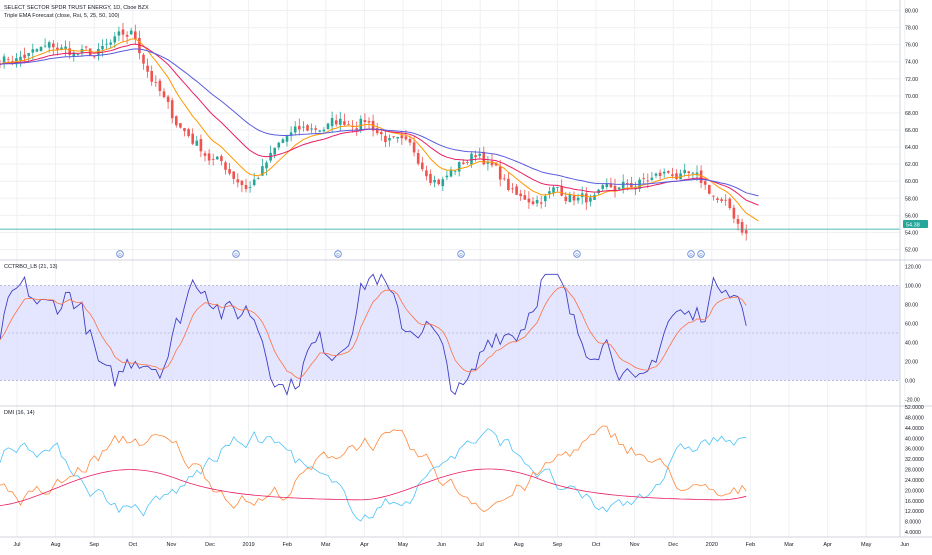  Describe the element at coordinates (910, 381) in the screenshot. I see `oscillator-axis-tick-label: 0.00` at that location.